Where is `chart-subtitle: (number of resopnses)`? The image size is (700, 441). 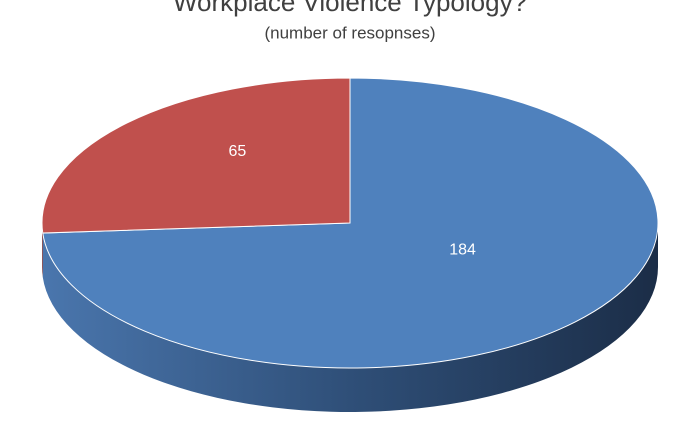 chart-subtitle: (number of resopnses) is located at coordinates (349, 32).